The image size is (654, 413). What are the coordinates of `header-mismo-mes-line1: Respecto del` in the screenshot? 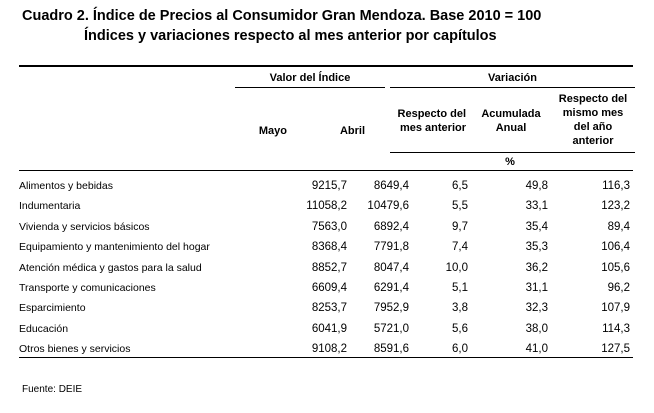 It's located at (593, 99).